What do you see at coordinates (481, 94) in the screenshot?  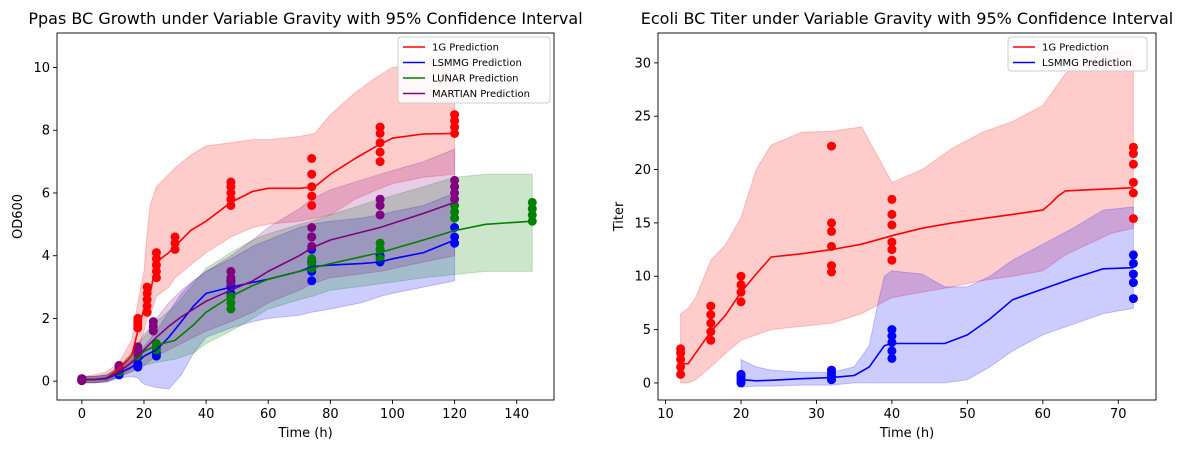 I see `legend-label-3: MARTIAN Prediction` at bounding box center [481, 94].